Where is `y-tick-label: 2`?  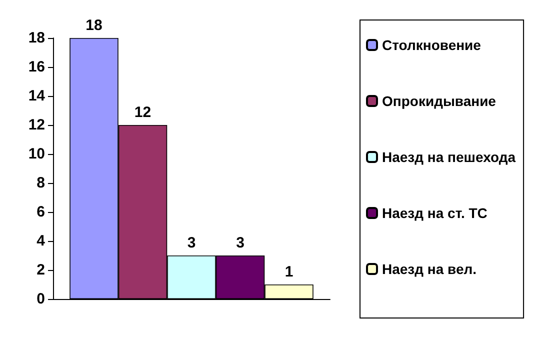
y-tick-label: 2 is located at coordinates (40, 270).